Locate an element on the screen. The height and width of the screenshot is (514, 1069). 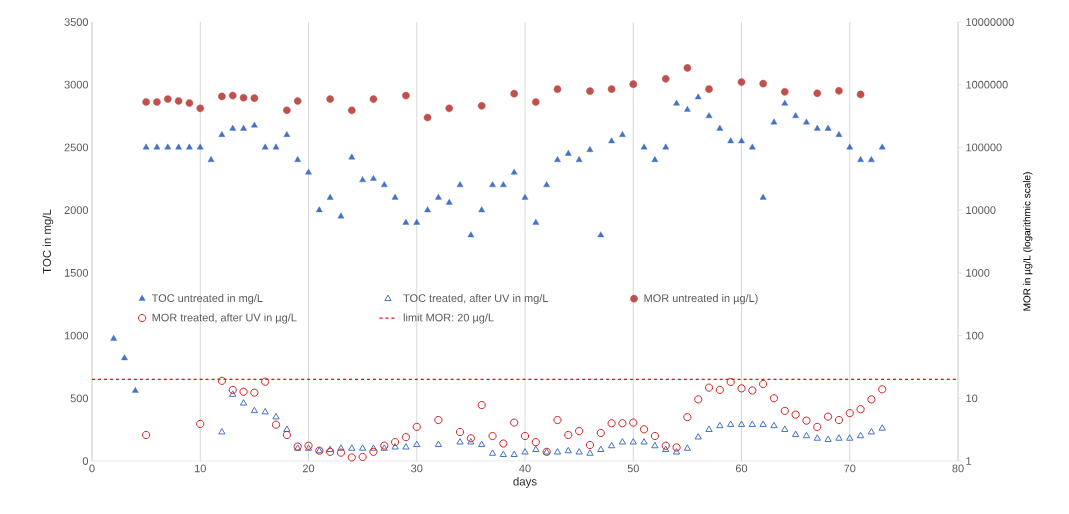
y2-tick-label: 100 is located at coordinates (975, 335).